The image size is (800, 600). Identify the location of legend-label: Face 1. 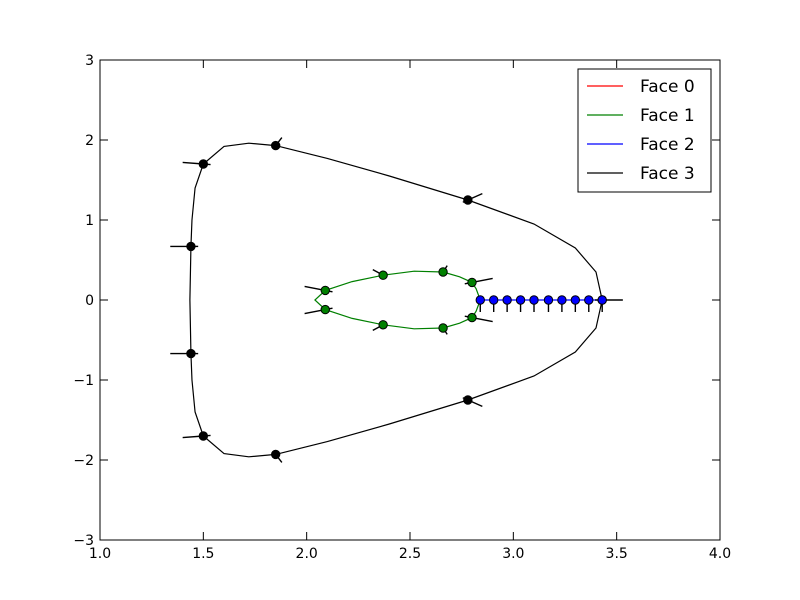
(667, 116).